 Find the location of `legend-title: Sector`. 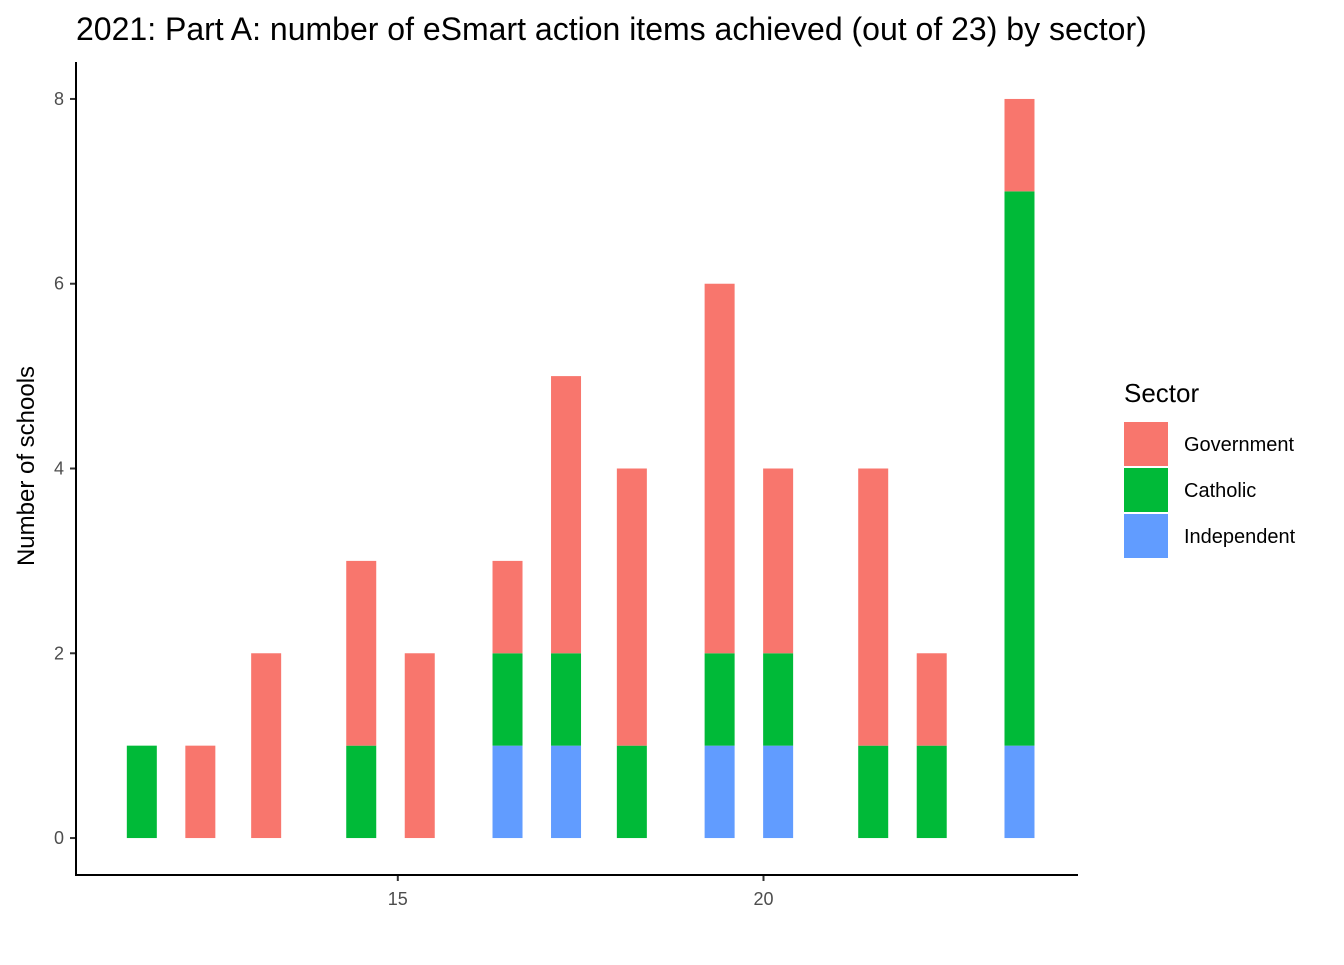

legend-title: Sector is located at coordinates (1161, 393).